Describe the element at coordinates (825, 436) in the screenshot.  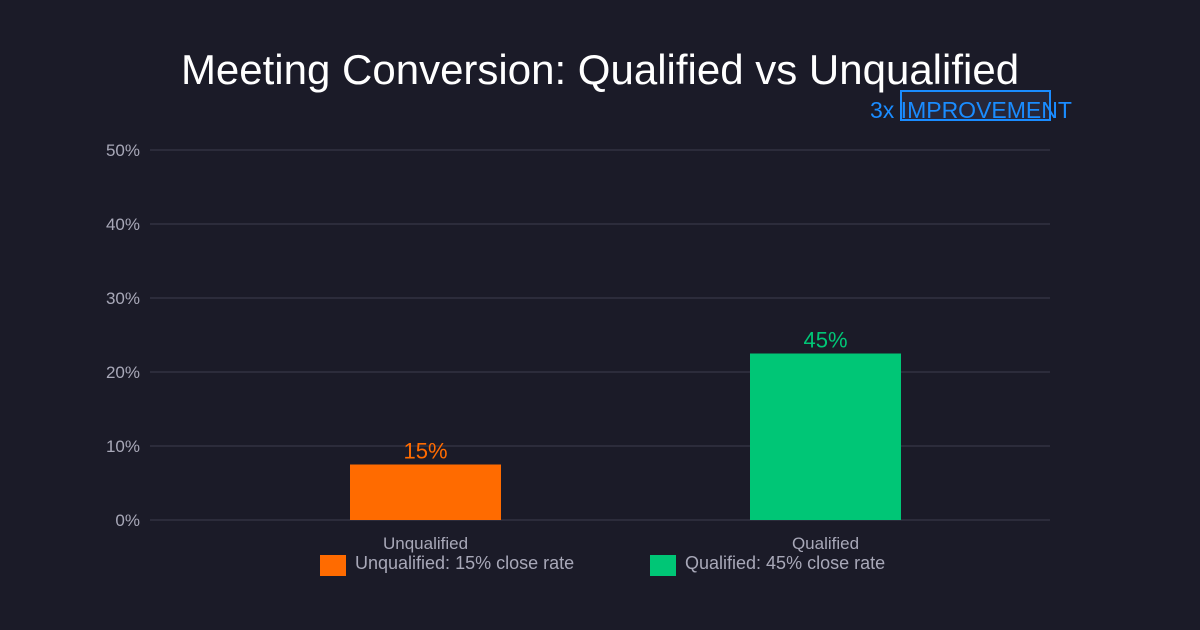
I see `bar-qualified` at that location.